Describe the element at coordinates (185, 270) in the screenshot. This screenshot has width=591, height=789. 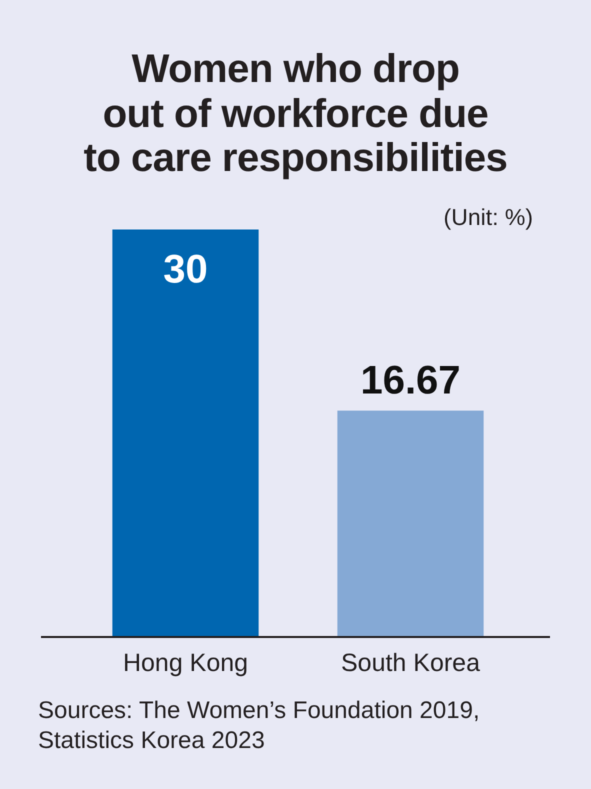
I see `data-label: 30` at that location.